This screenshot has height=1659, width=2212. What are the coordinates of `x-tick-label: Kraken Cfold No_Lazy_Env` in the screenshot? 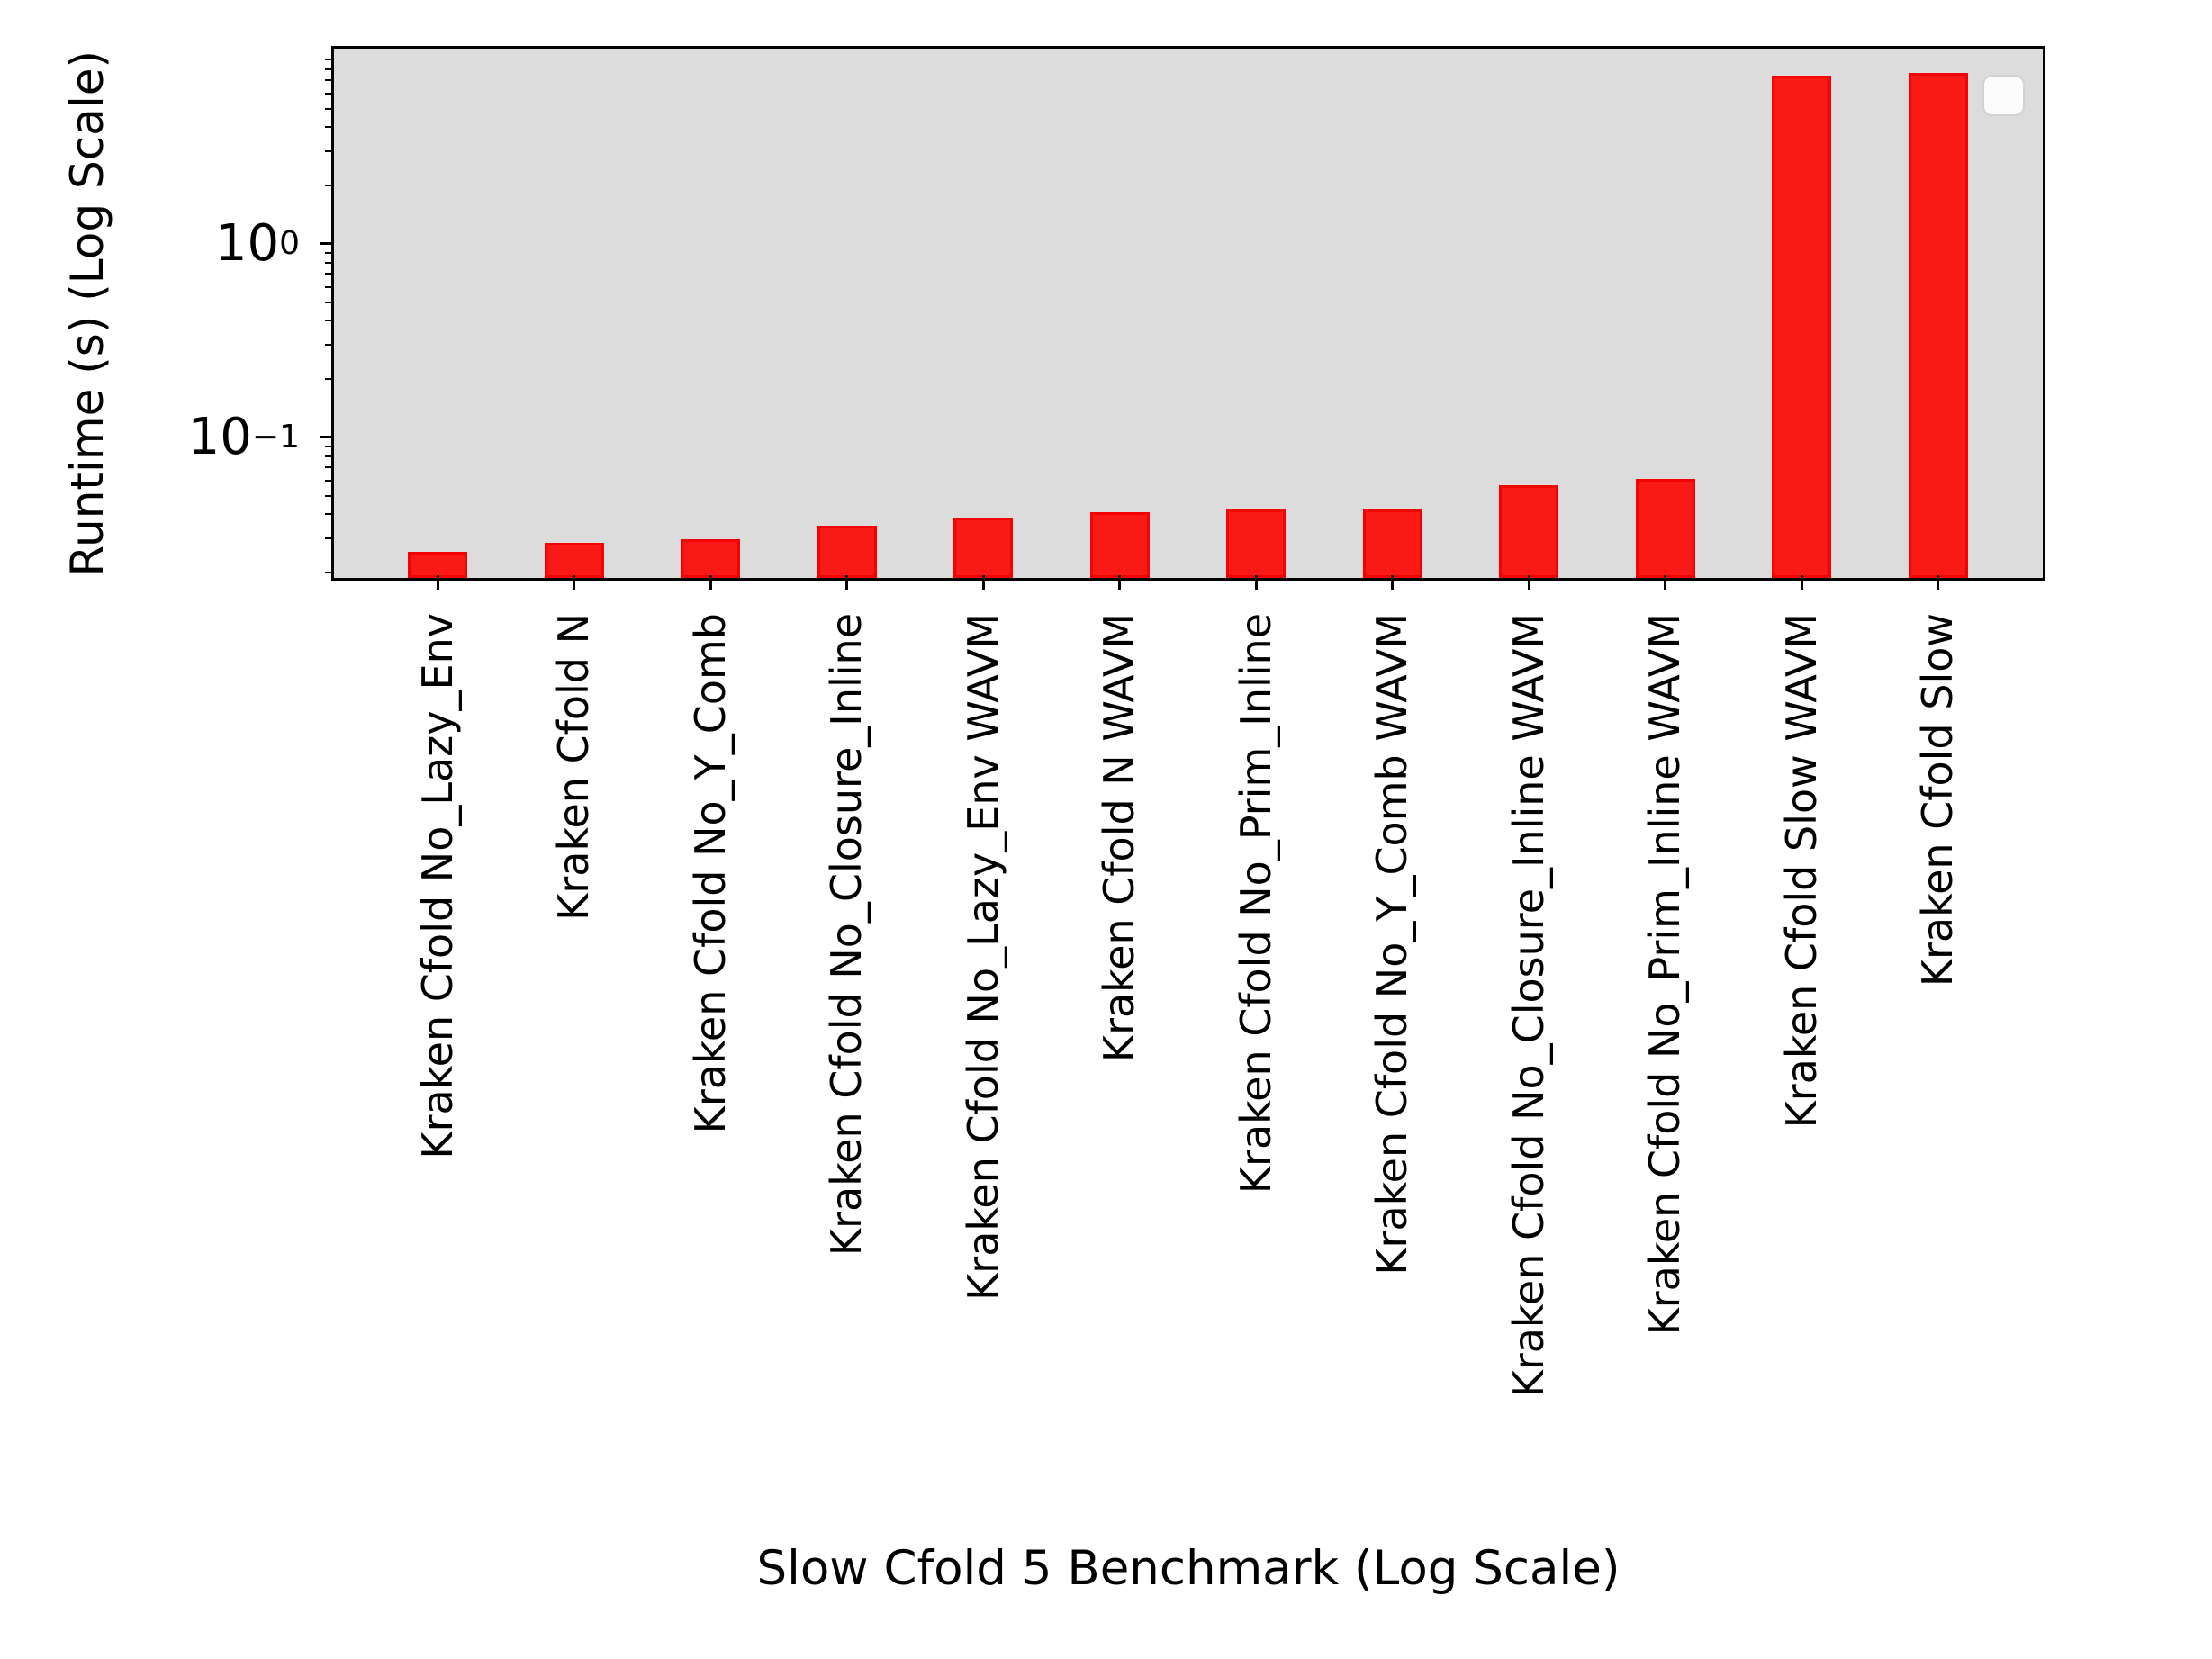 It's located at (437, 886).